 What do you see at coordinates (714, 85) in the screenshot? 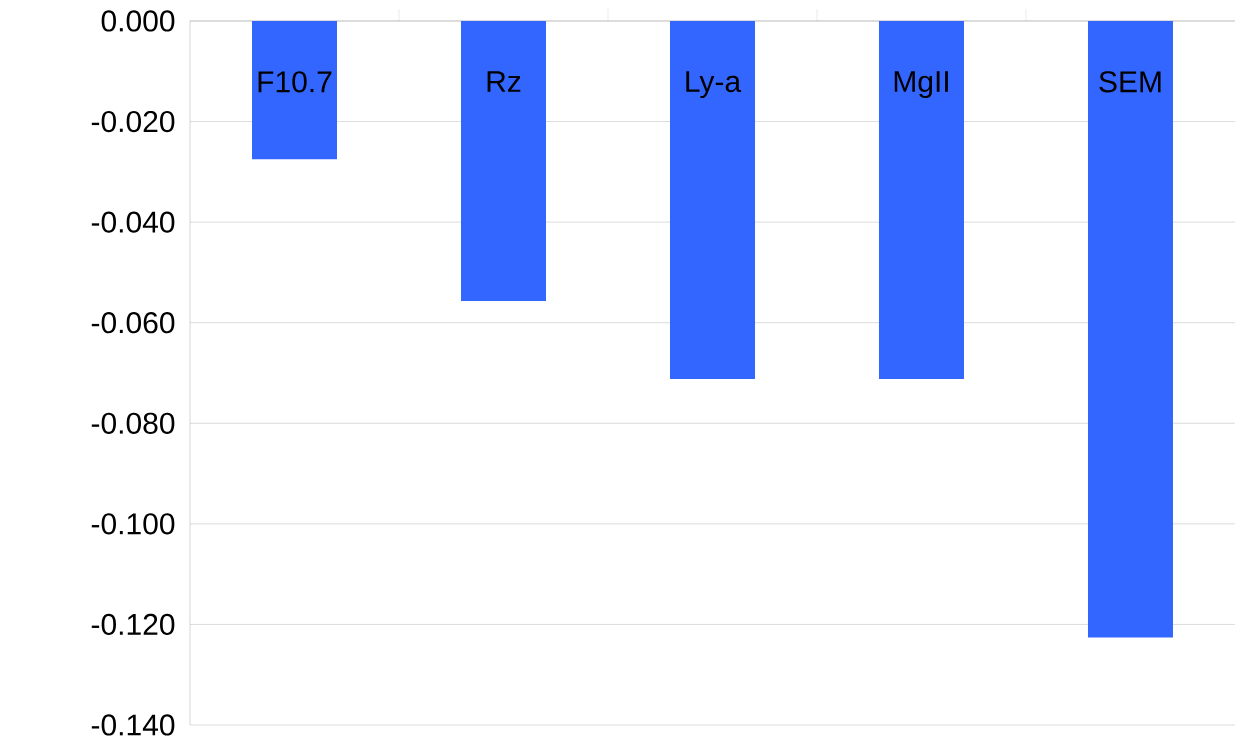
I see `x-tick-label: Ly-a` at bounding box center [714, 85].